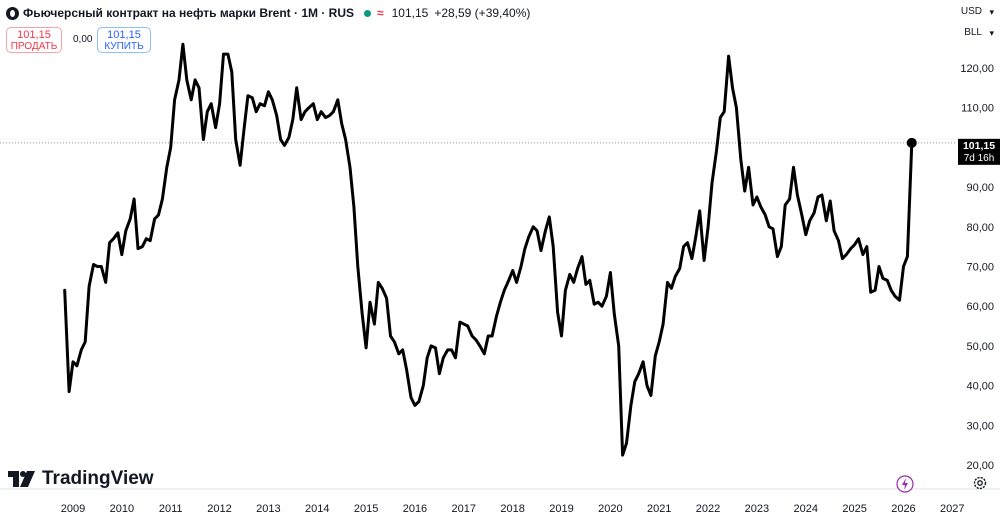 This screenshot has width=1000, height=521. What do you see at coordinates (971, 11) in the screenshot?
I see `currency-selector: USD` at bounding box center [971, 11].